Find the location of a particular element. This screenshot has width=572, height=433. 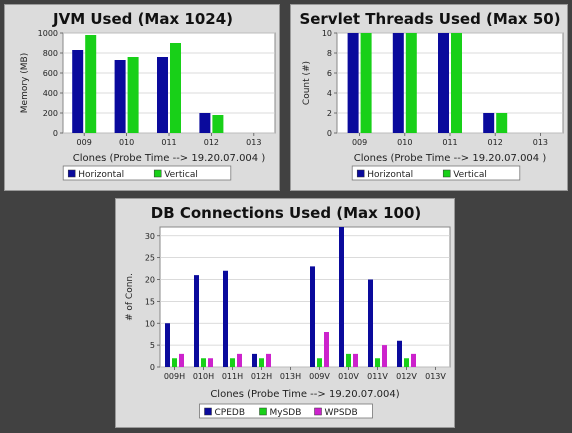

y-tick-label: 30 is located at coordinates (150, 236).